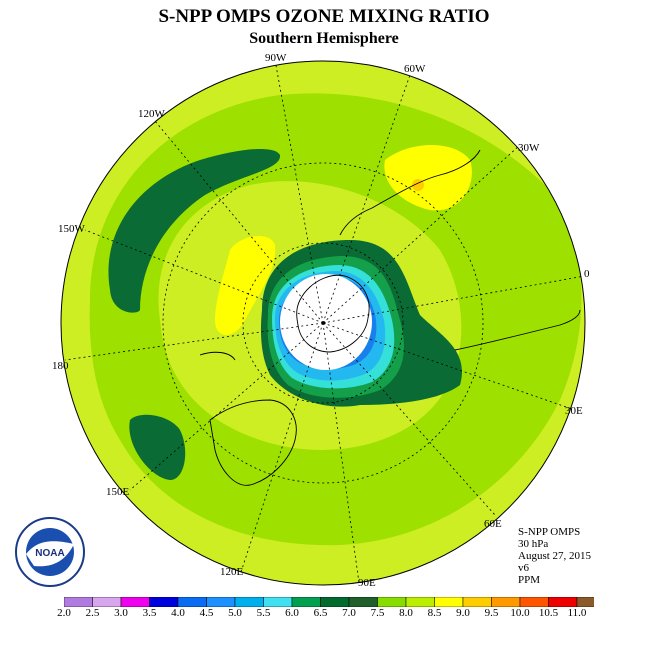 The image size is (648, 648). I want to click on lon-label-30w: 30W, so click(529, 148).